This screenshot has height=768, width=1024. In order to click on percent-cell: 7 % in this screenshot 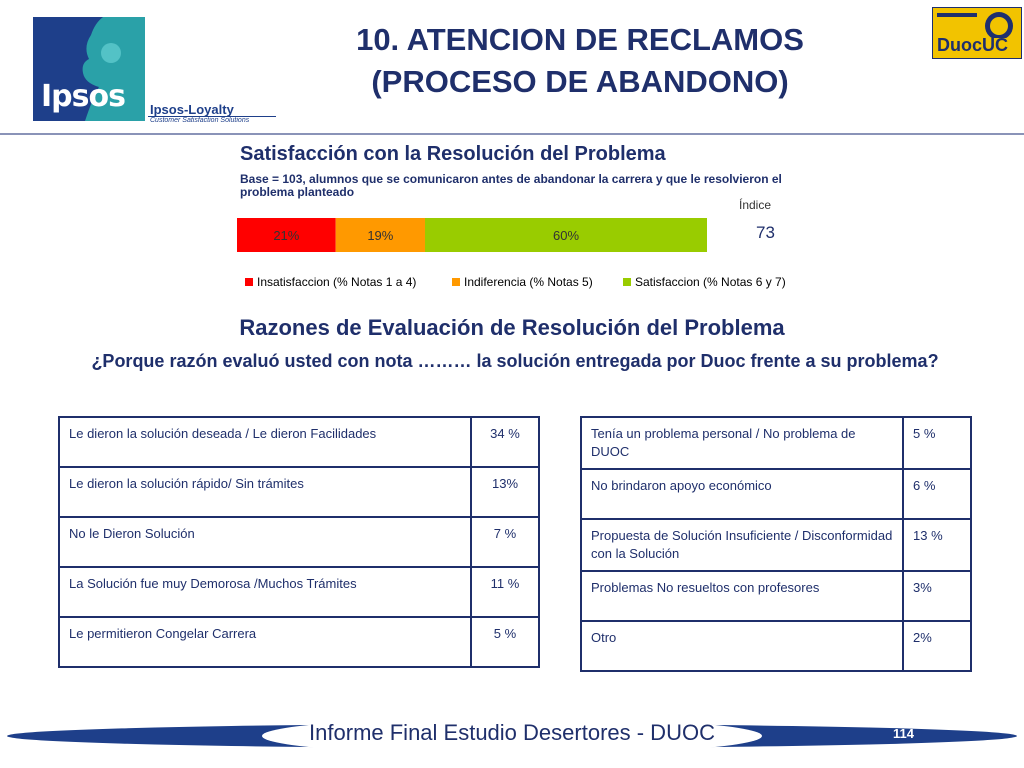, I will do `click(505, 542)`.